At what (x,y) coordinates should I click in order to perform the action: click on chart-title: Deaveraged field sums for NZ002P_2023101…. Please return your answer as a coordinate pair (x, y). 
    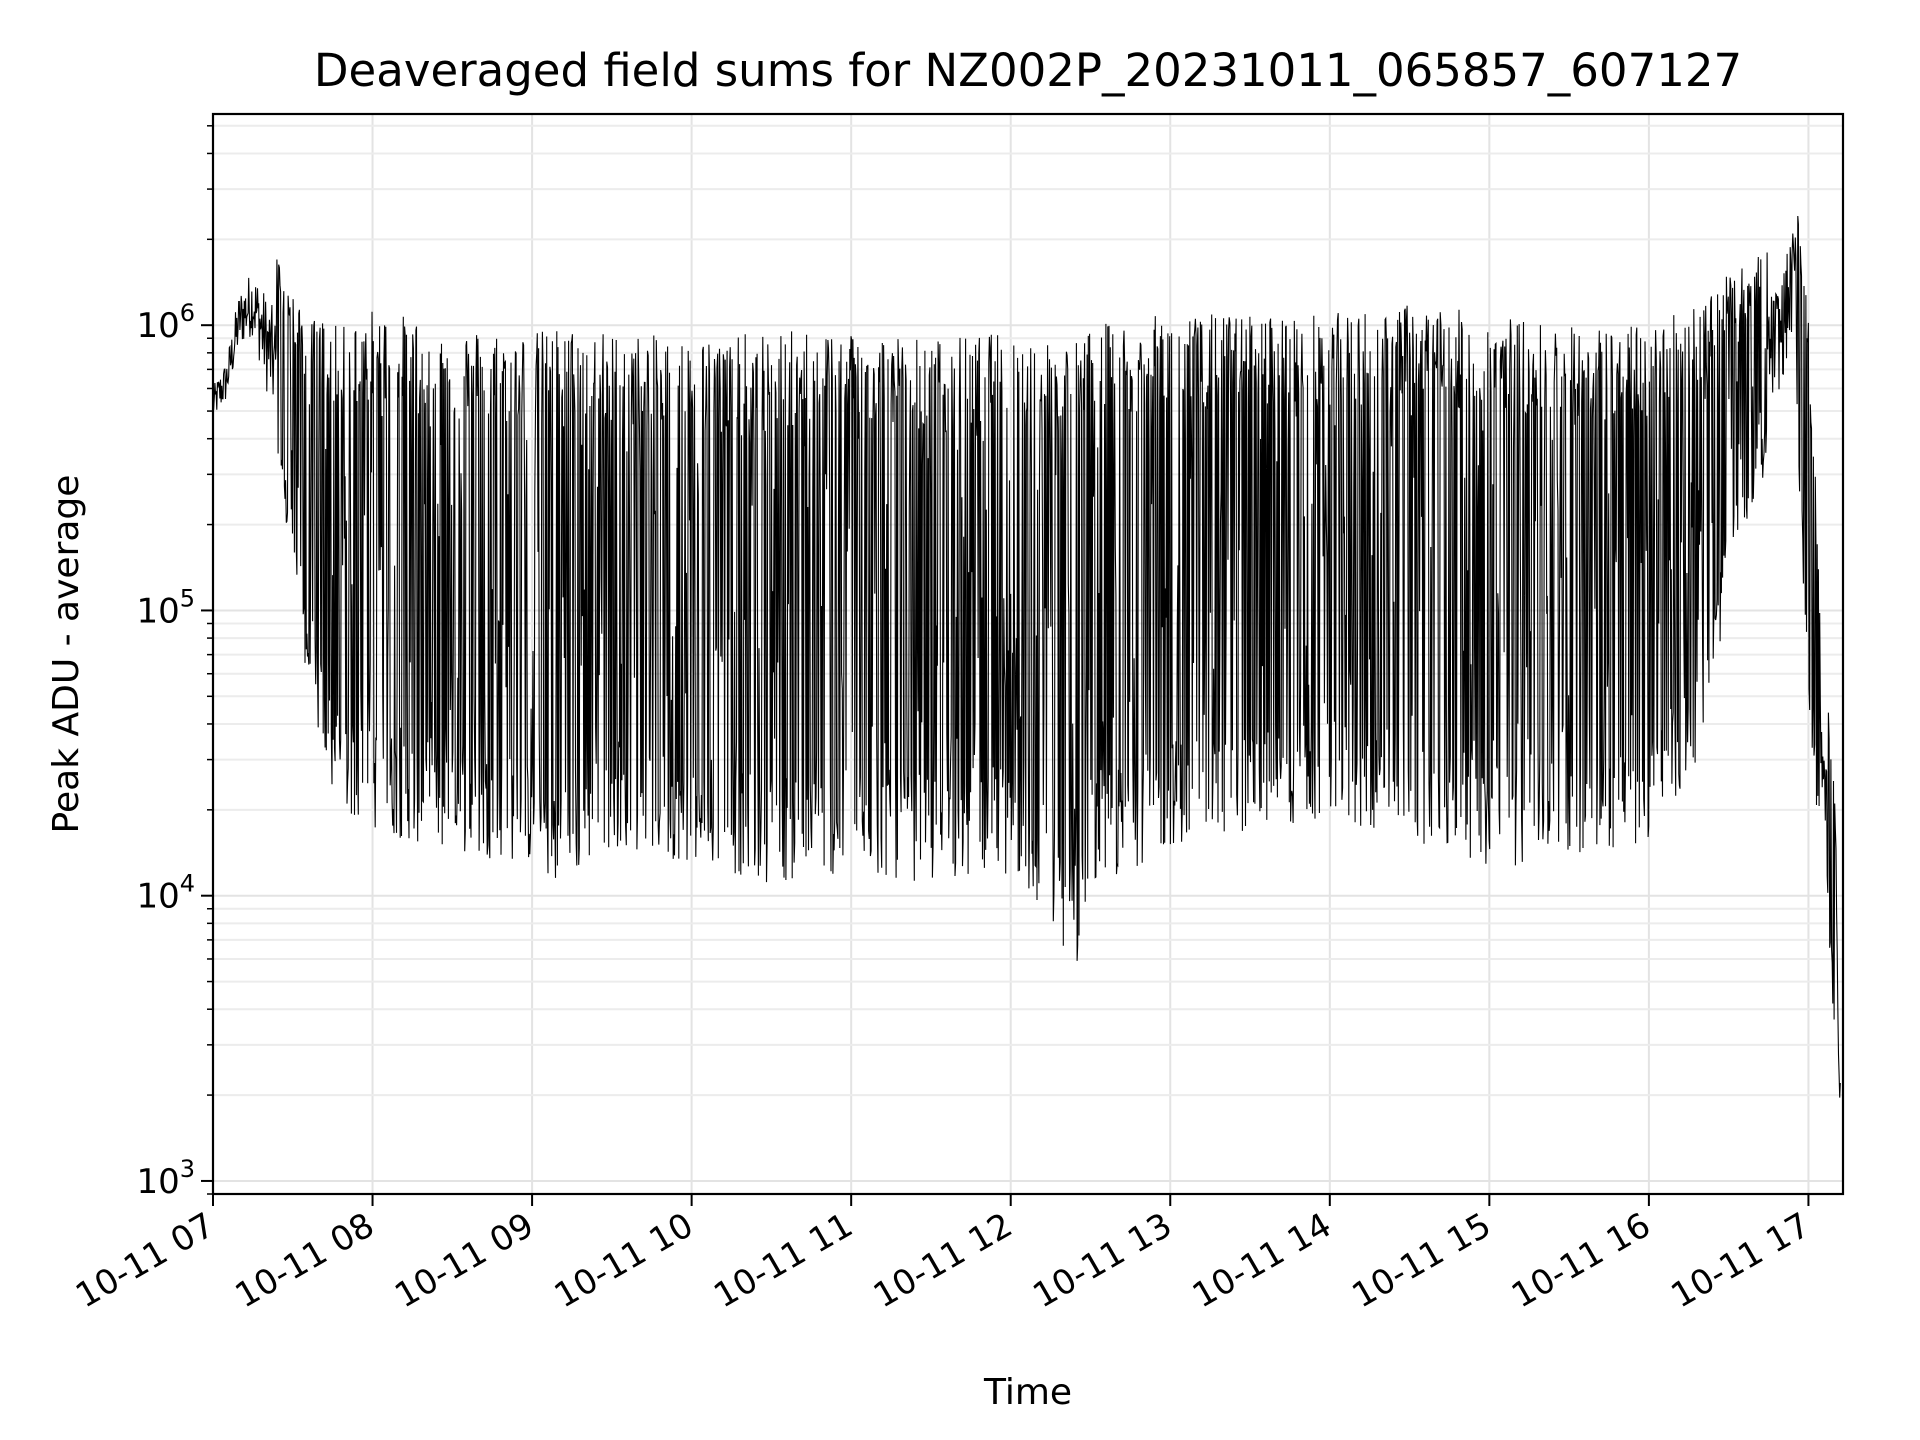
    Looking at the image, I should click on (1028, 70).